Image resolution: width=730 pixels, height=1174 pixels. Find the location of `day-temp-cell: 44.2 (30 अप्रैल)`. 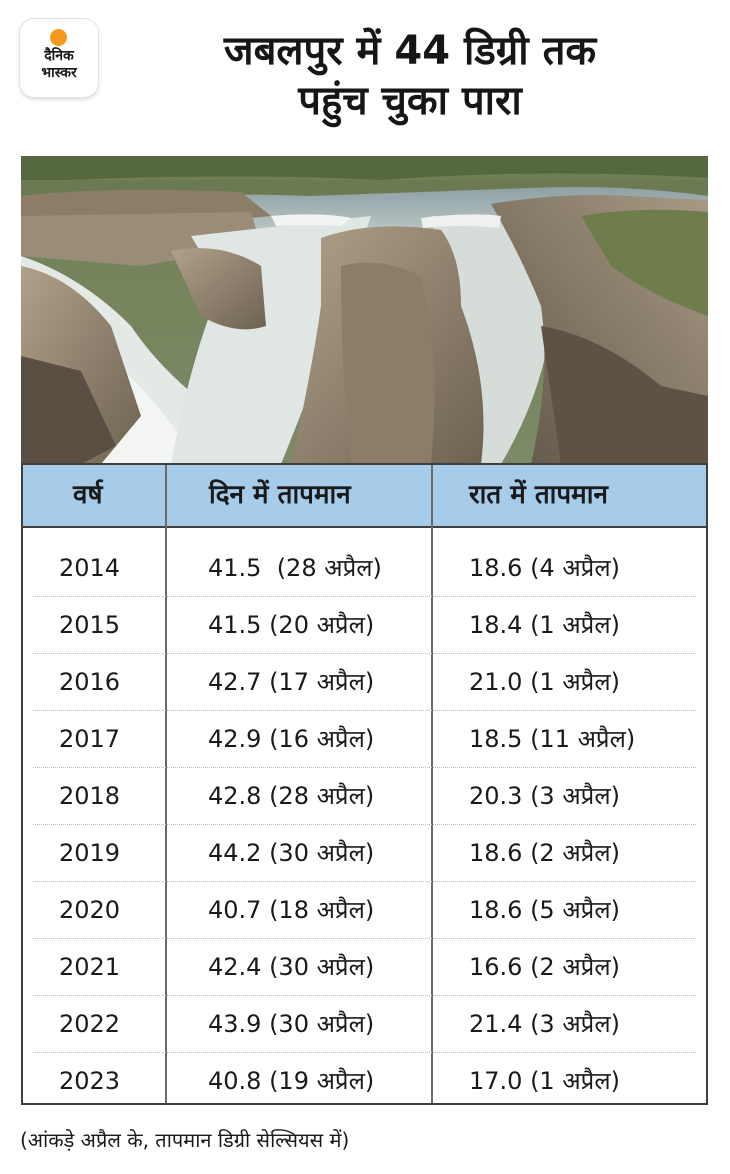

day-temp-cell: 44.2 (30 अप्रैल) is located at coordinates (291, 853).